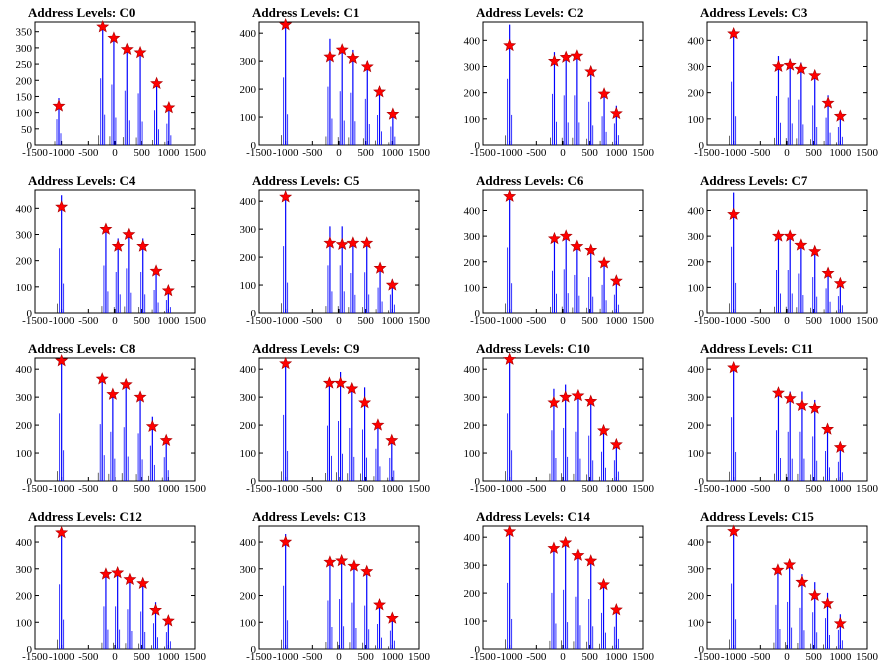 This screenshot has width=896, height=672. Describe the element at coordinates (306, 12) in the screenshot. I see `chart-title: Address Levels: C1` at that location.